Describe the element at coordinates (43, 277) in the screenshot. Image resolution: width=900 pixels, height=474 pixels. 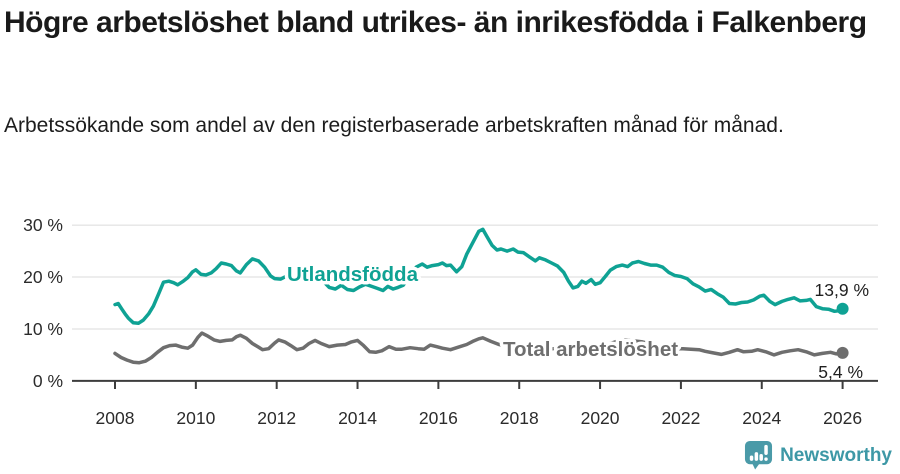
I see `svg-text: 20 %` at that location.